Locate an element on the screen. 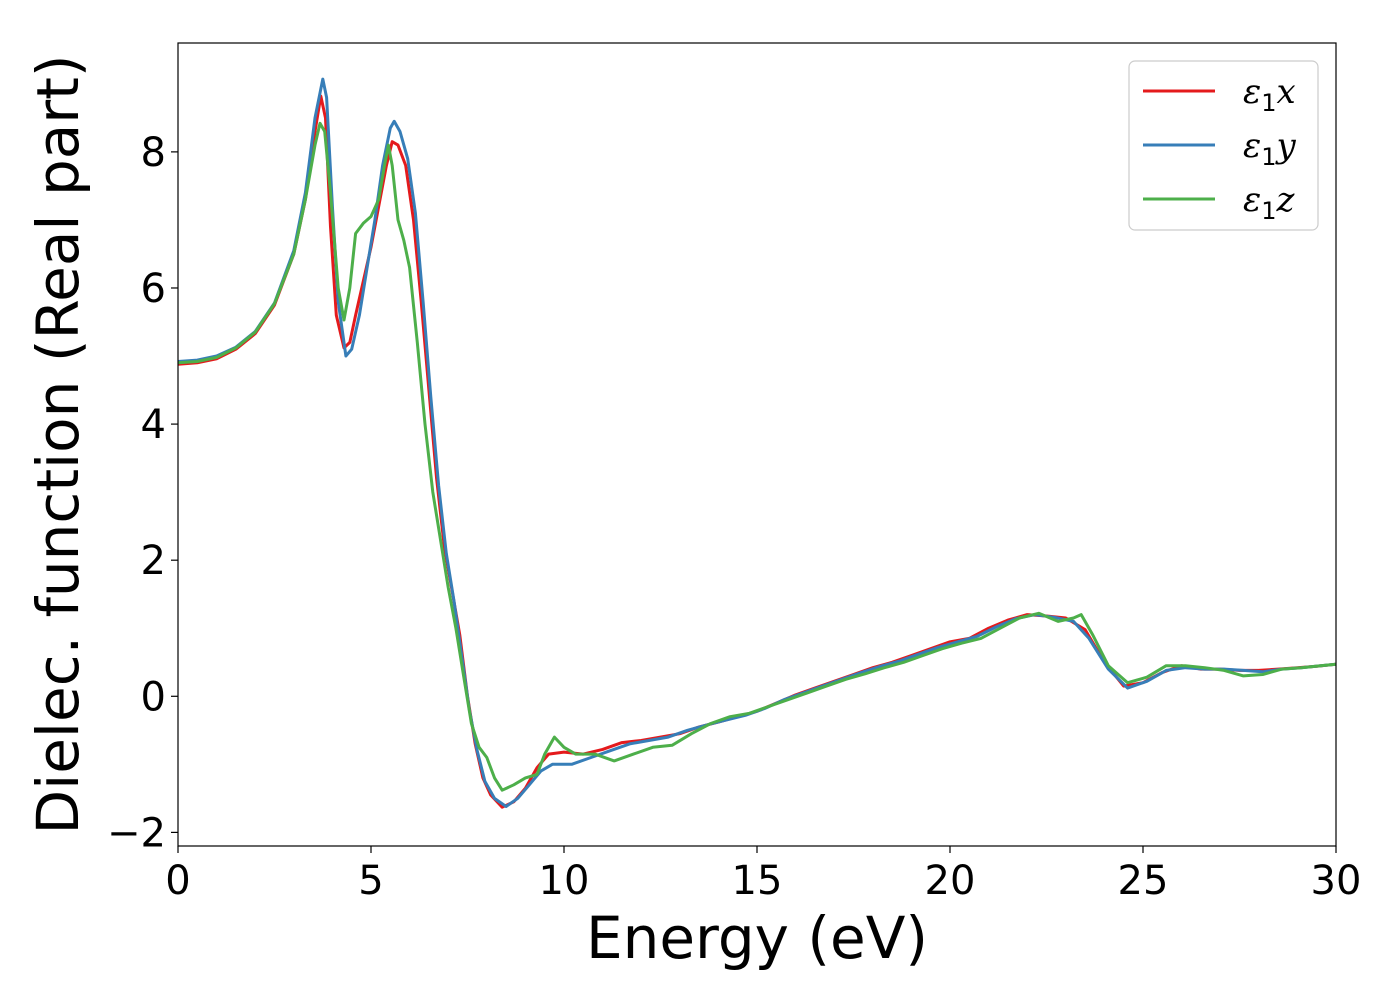 This screenshot has height=1000, width=1400. legend-entry-x: ε1x is located at coordinates (1269, 94).